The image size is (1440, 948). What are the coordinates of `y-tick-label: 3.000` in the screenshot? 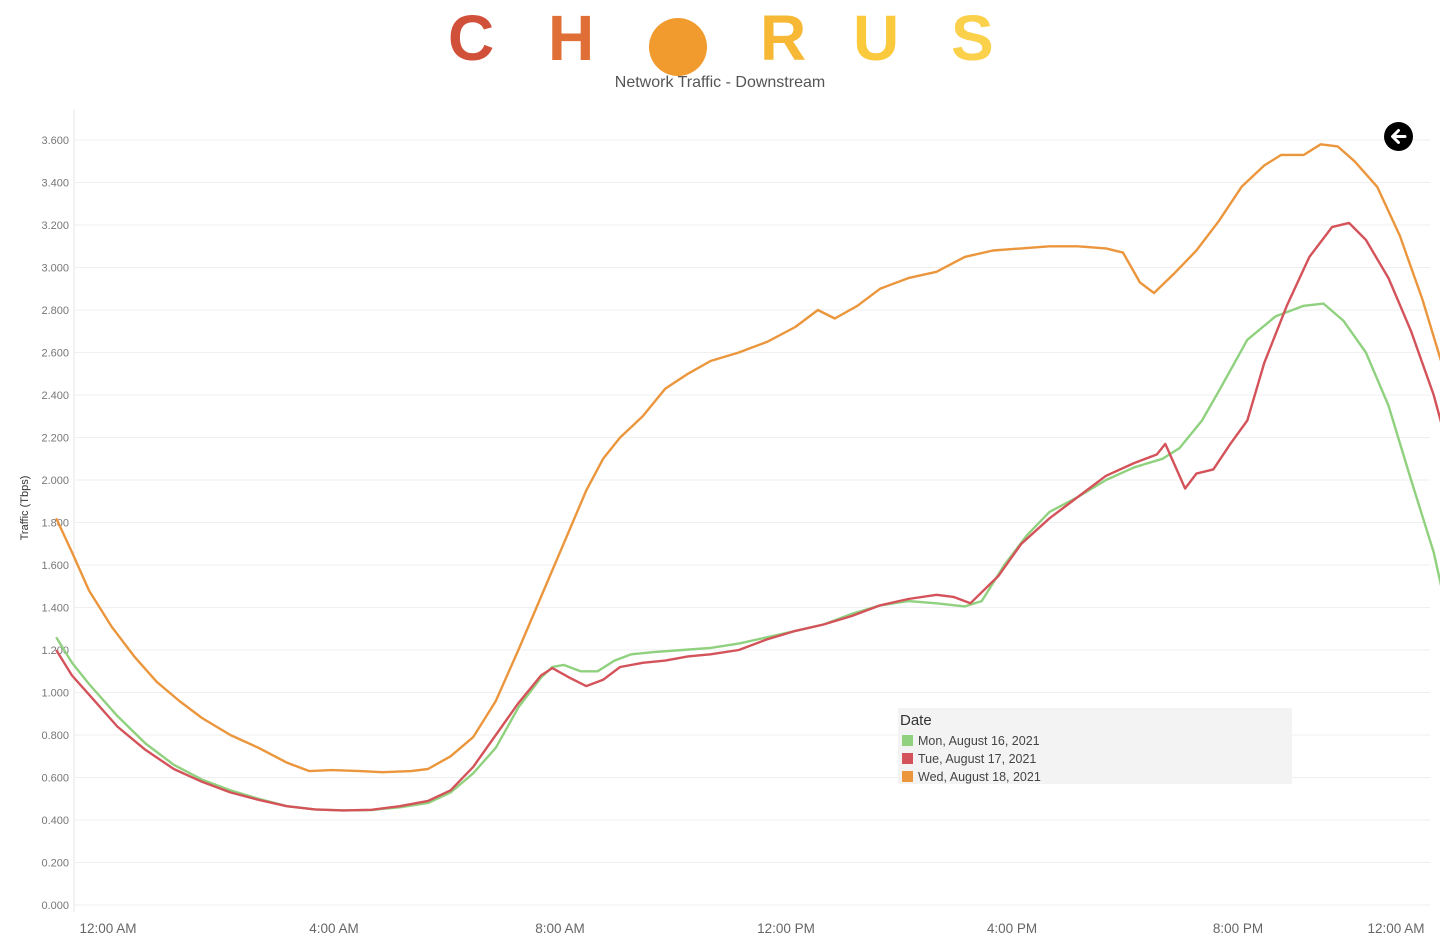 It's located at (55, 269).